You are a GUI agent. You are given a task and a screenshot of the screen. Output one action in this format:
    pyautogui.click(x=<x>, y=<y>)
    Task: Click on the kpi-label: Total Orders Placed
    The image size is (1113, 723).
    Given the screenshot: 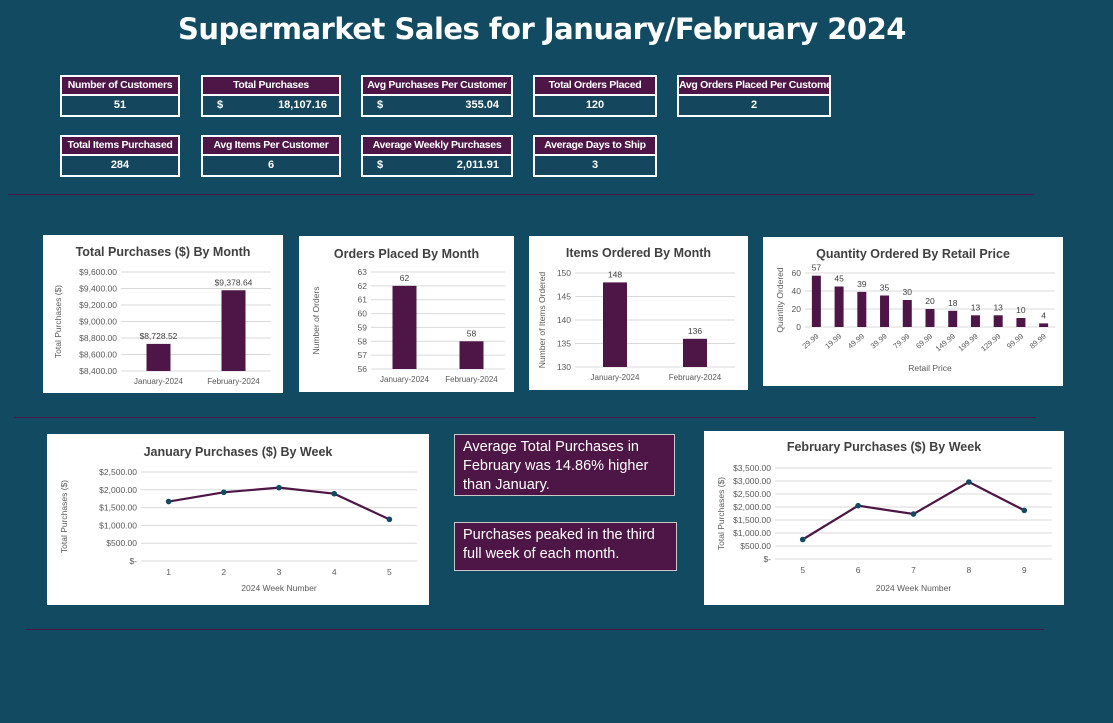 What is the action you would take?
    pyautogui.click(x=595, y=86)
    